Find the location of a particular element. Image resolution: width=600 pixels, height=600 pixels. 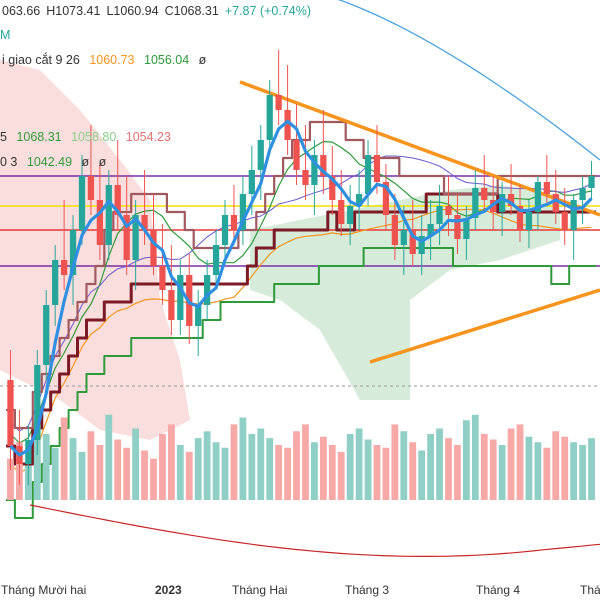

legend-change: +7.87 (+0.74%) is located at coordinates (267, 11).